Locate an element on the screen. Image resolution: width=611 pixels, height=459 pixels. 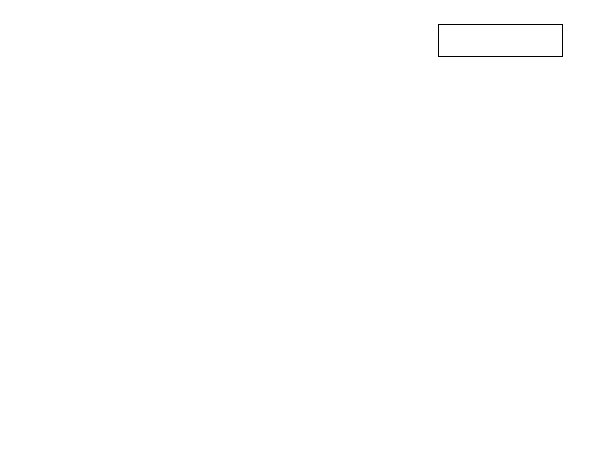
legend-box is located at coordinates (500, 40).